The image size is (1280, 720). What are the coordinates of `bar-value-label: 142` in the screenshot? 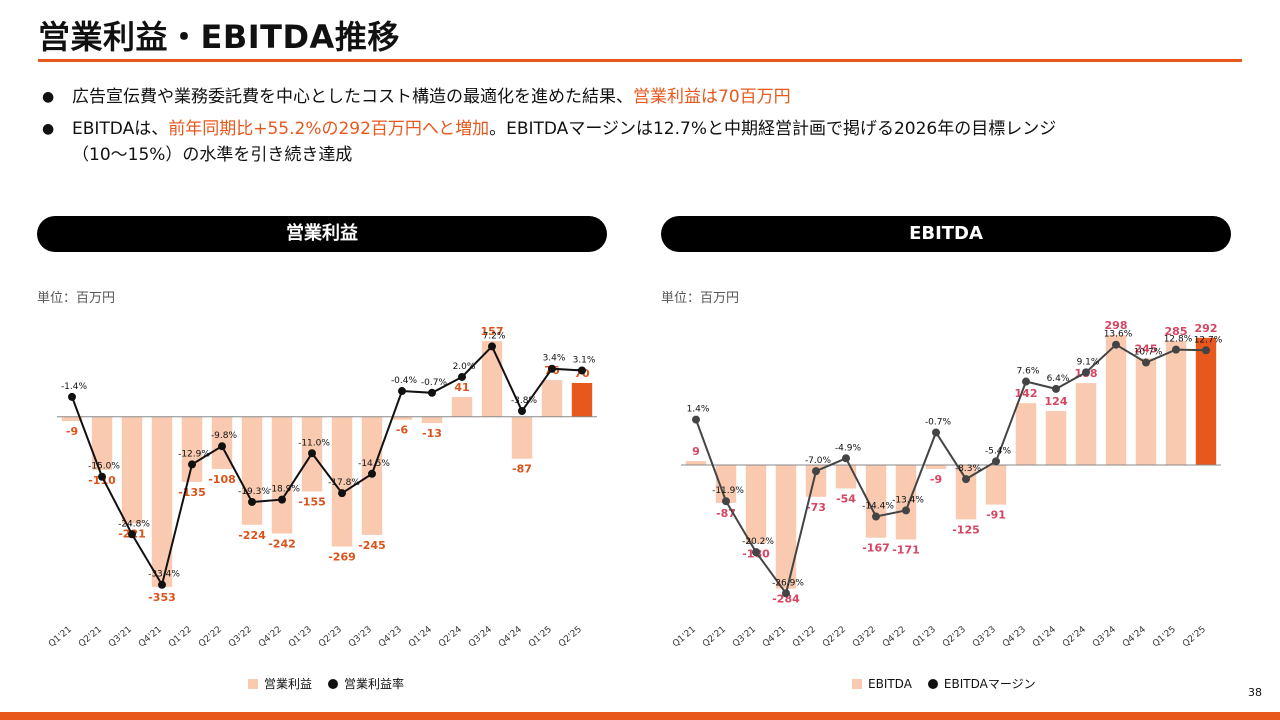 It's located at (1026, 393).